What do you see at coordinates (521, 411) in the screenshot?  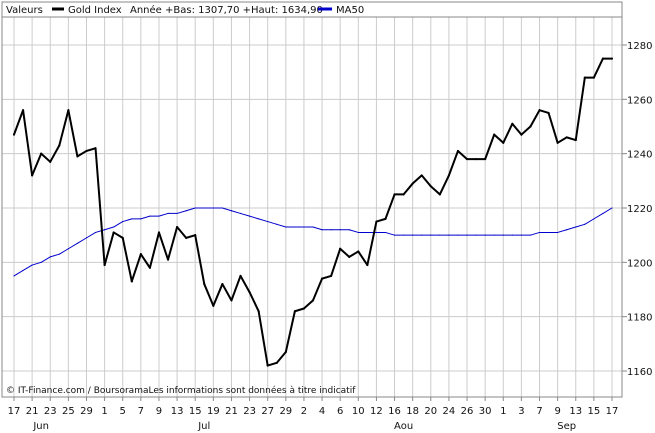 I see `x-tick-label: 3` at bounding box center [521, 411].